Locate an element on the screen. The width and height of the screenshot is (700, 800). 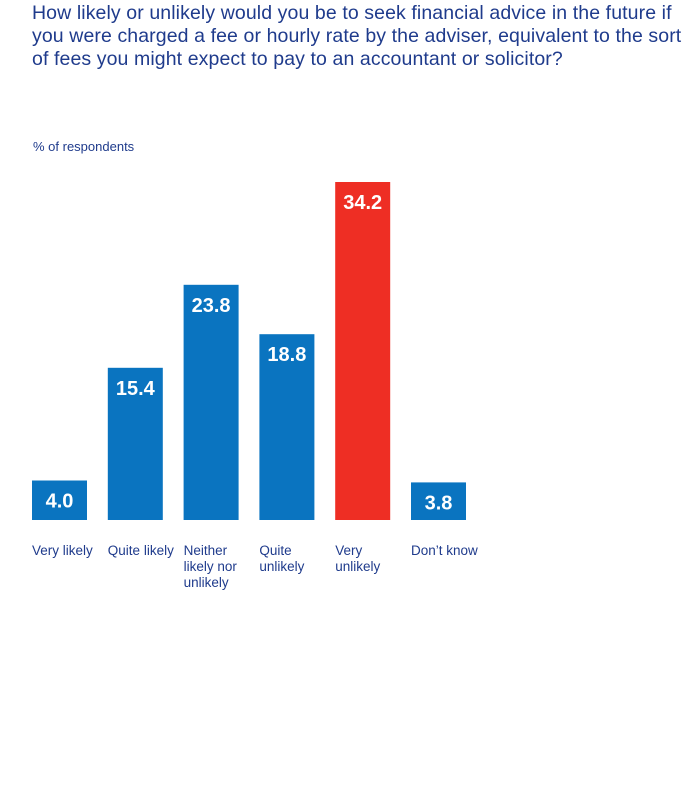
category-label-2: Neither likely nor unlikely is located at coordinates (210, 566).